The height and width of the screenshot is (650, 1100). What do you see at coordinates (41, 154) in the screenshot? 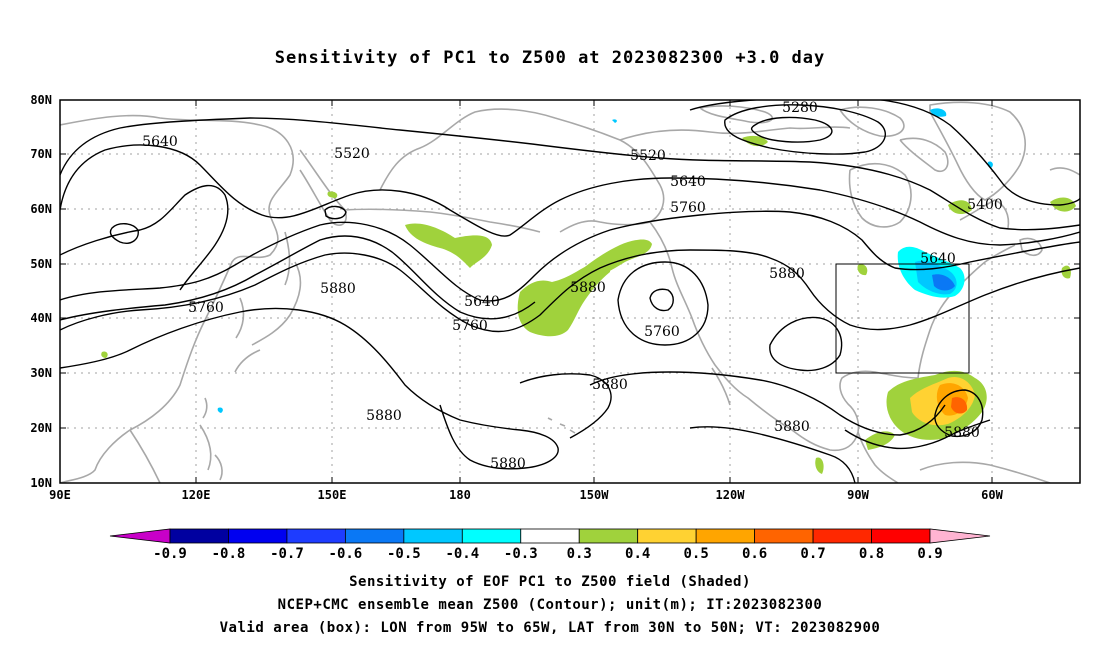
I see `lat-label: 70N` at bounding box center [41, 154].